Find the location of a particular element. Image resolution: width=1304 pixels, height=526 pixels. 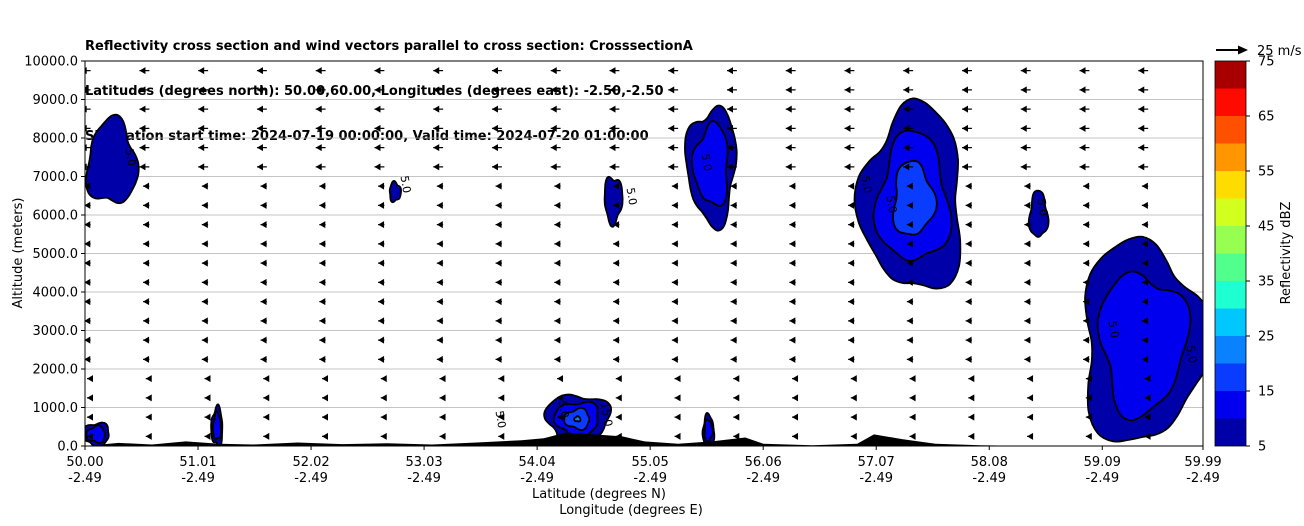

y-tick-label: 10000.0 is located at coordinates (51, 62).